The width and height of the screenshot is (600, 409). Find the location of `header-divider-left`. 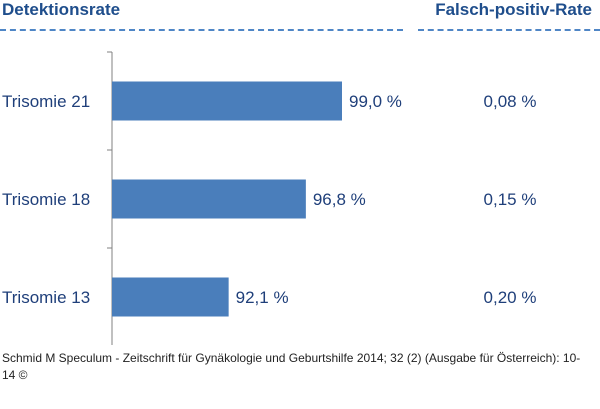

header-divider-left is located at coordinates (201, 30).